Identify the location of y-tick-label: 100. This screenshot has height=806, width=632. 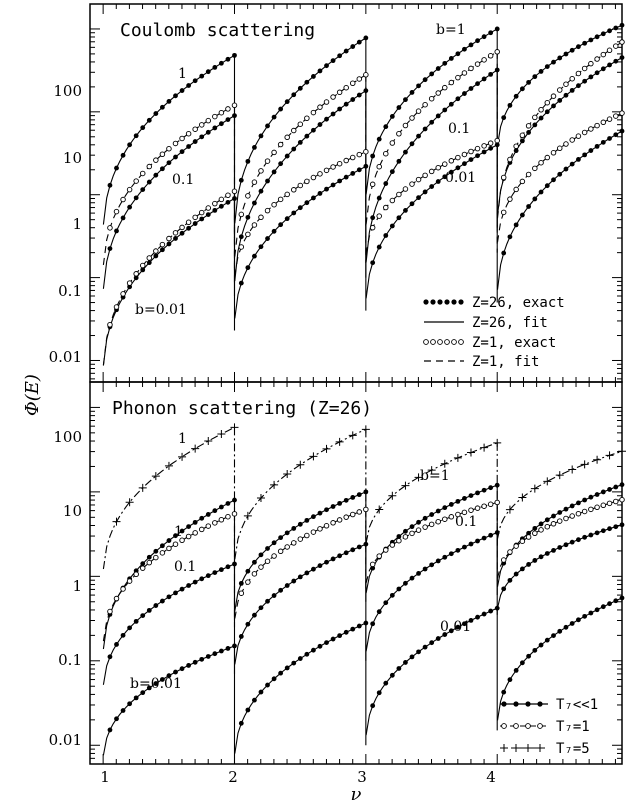
(67, 437).